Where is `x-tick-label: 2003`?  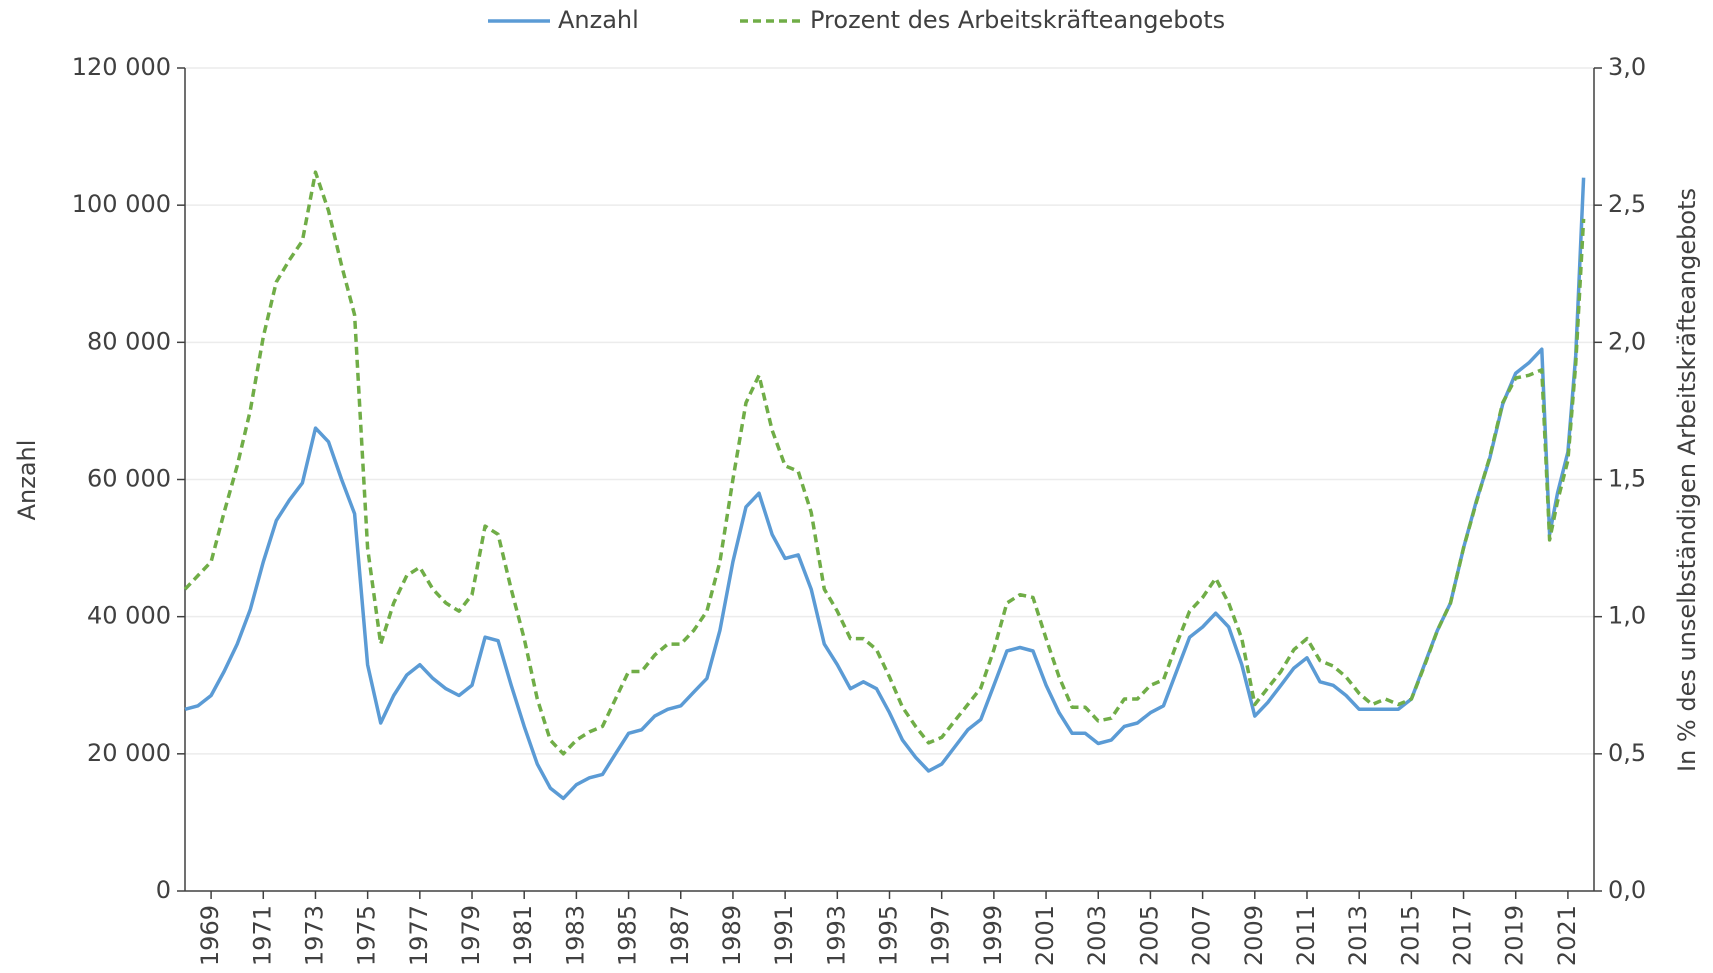 x-tick-label: 2003 is located at coordinates (1097, 935).